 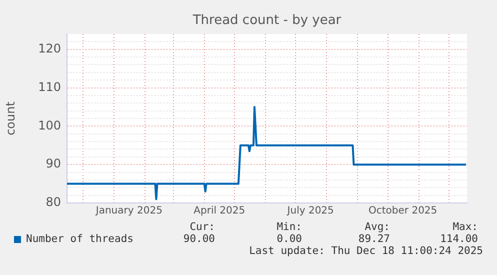 I want to click on text: Min:, so click(x=289, y=227).